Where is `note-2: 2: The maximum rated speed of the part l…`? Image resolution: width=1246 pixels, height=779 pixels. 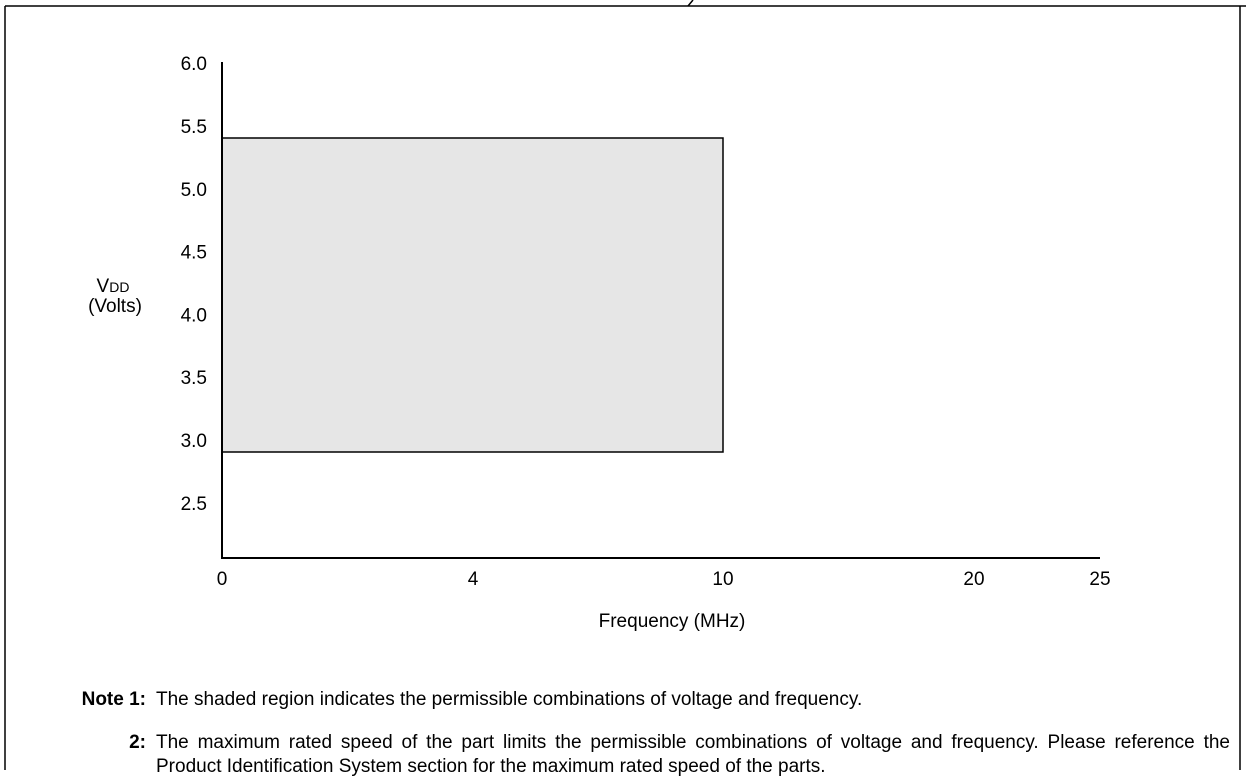
note-2: 2: The maximum rated speed of the part l… is located at coordinates (640, 755).